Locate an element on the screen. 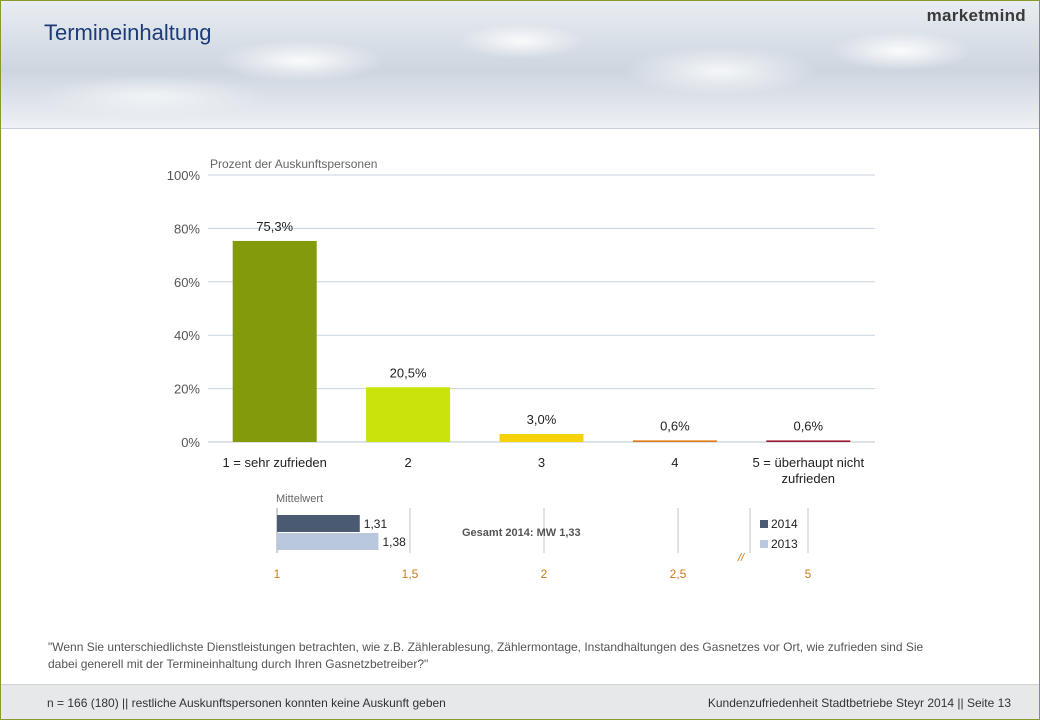 The image size is (1040, 720). mean-chart-title: Mittelwert is located at coordinates (299, 499).